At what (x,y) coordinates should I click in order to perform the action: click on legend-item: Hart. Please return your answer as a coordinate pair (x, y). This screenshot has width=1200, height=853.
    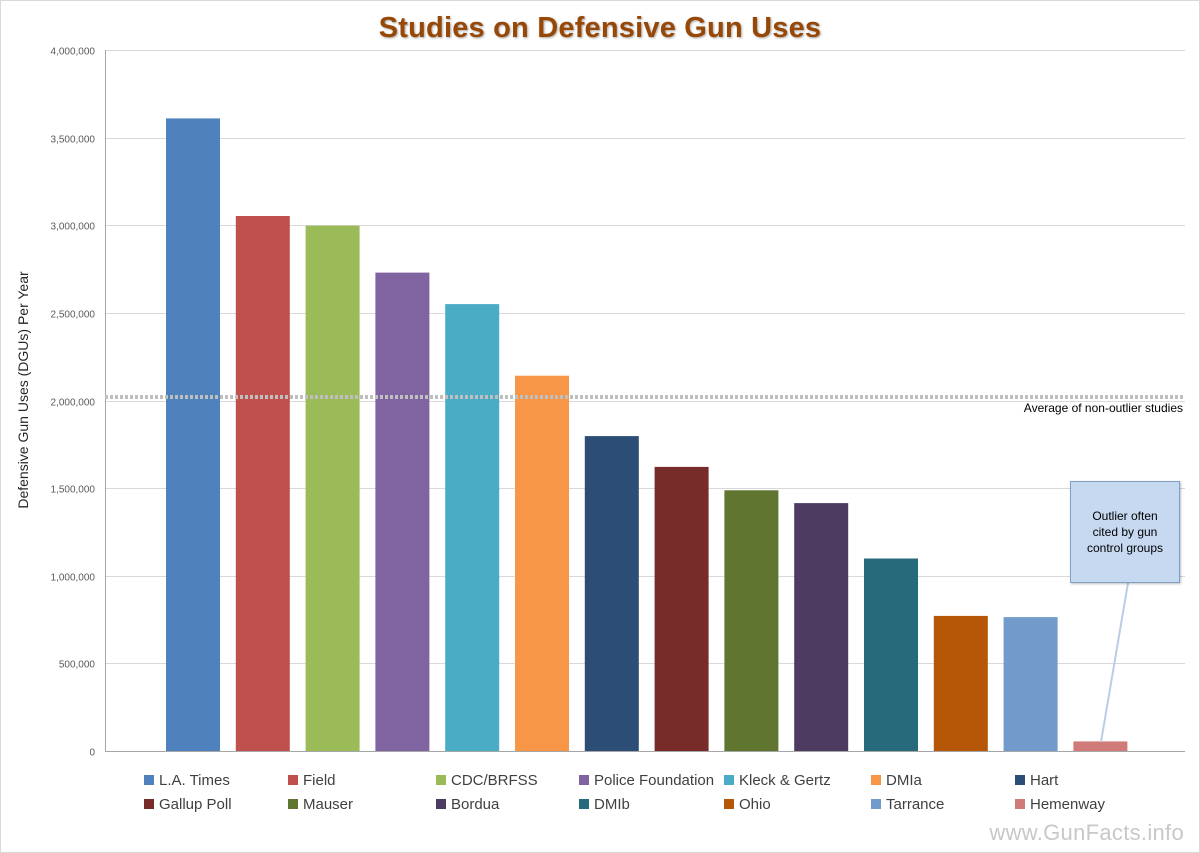
    Looking at the image, I should click on (1036, 780).